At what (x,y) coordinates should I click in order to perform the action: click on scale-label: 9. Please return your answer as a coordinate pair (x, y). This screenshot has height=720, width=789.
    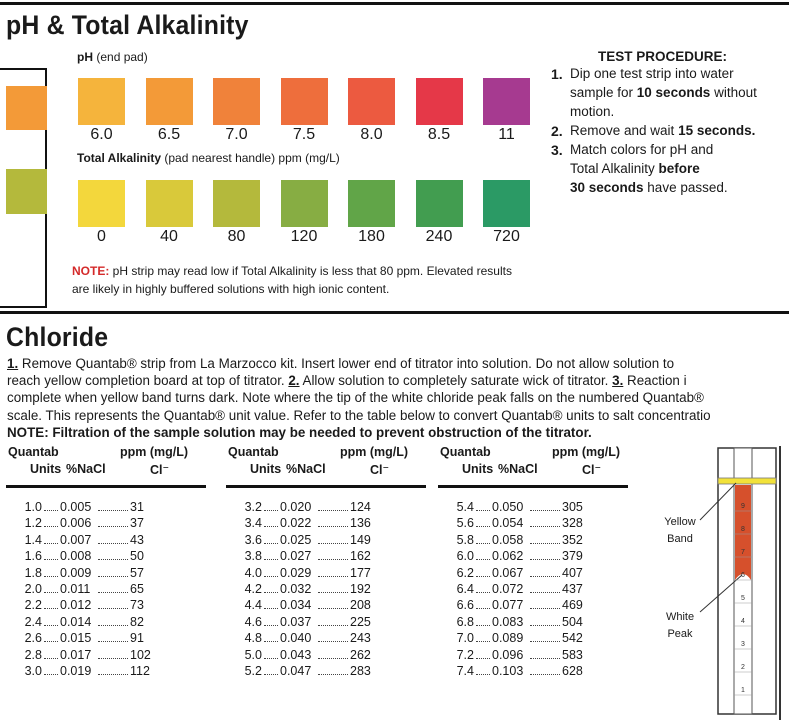
    Looking at the image, I should click on (743, 506).